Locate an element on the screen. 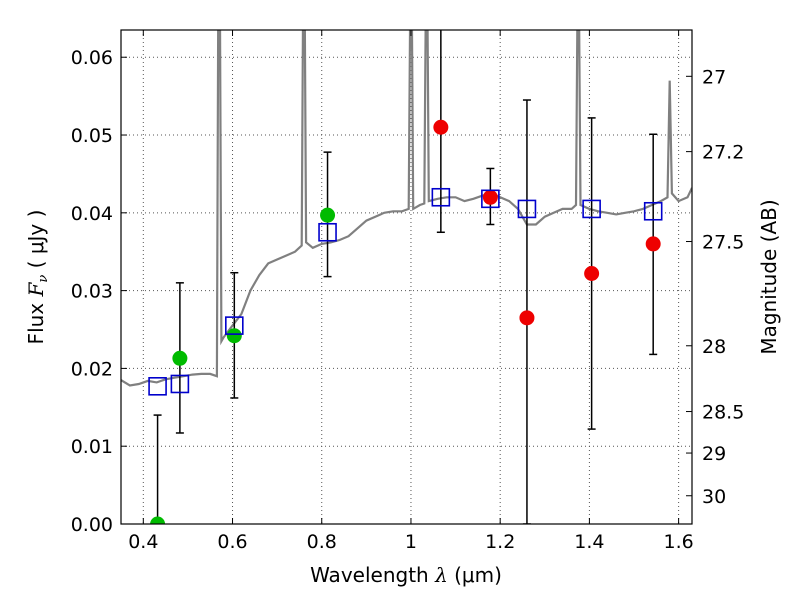  x-tick-label: 0.6 is located at coordinates (232, 542).